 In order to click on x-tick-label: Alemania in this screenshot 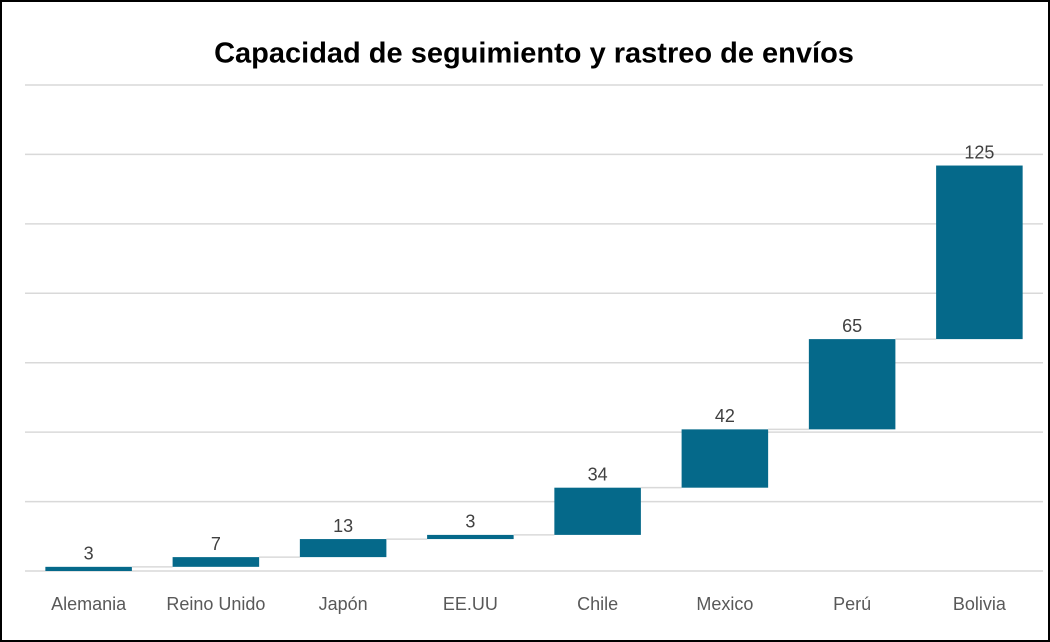, I will do `click(89, 604)`.